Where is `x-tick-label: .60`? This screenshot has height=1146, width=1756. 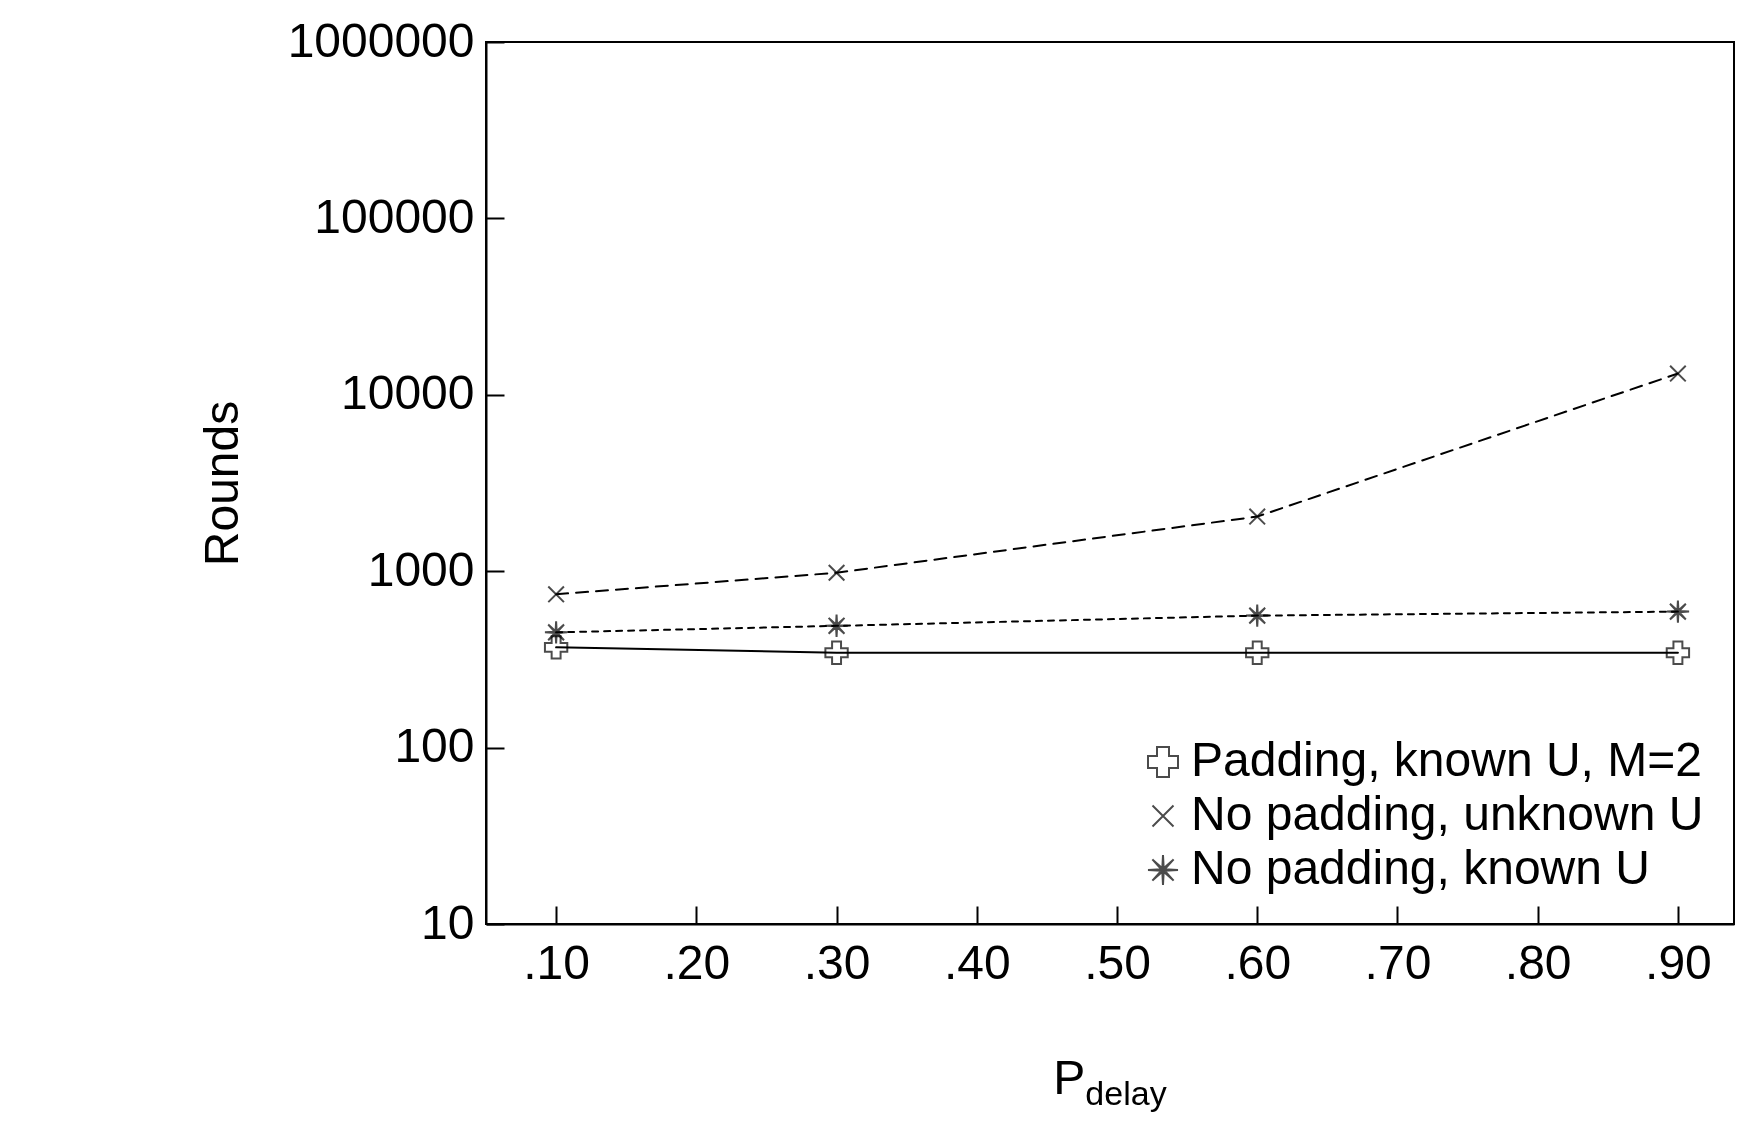
x-tick-label: .60 is located at coordinates (1258, 962).